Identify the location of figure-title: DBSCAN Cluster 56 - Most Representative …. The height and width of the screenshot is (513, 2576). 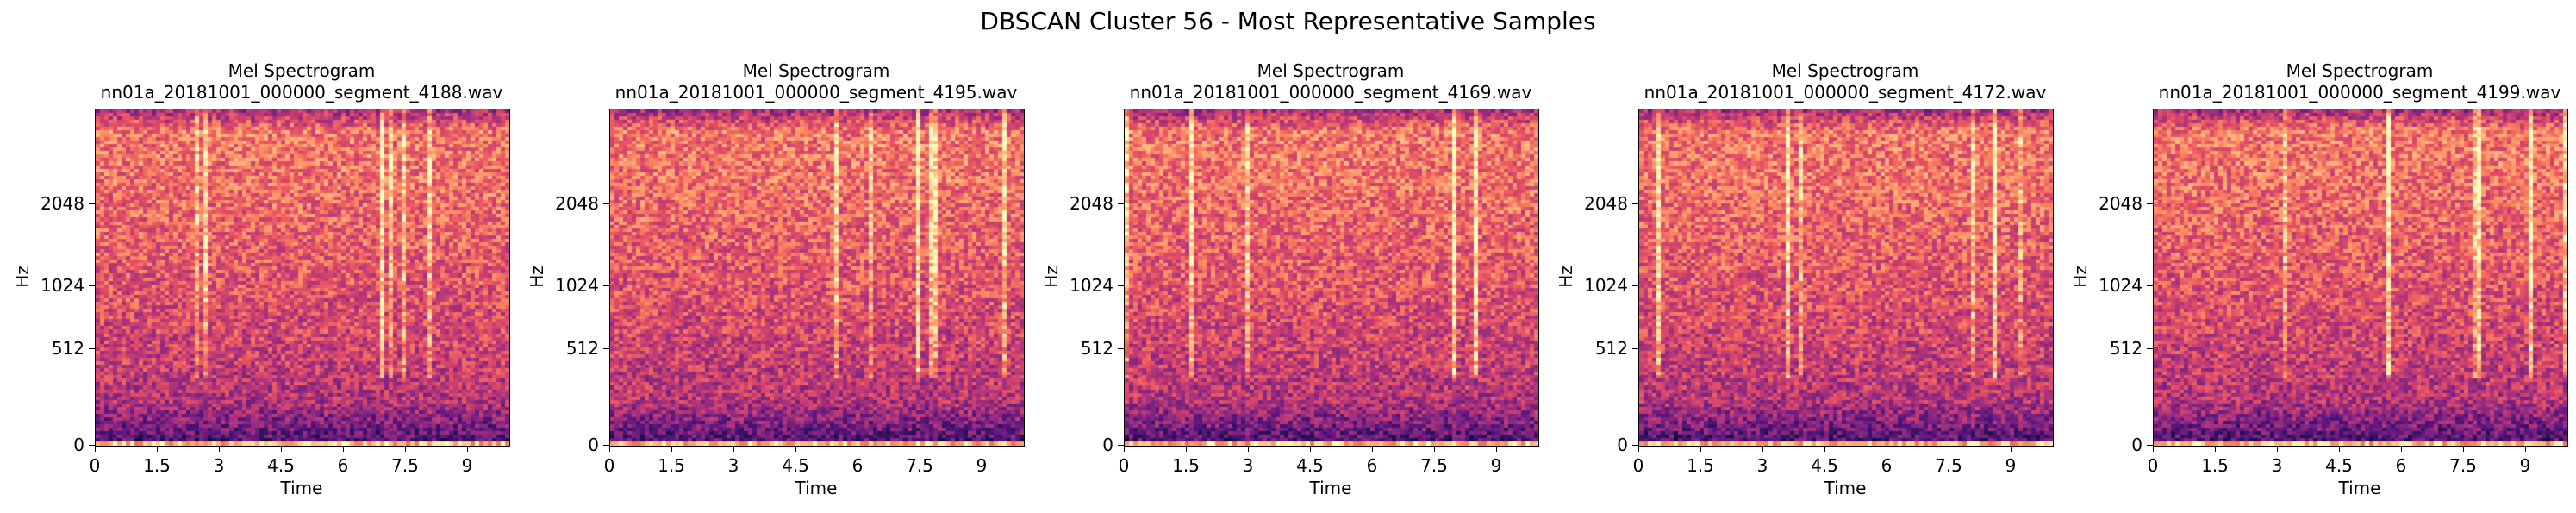
(1288, 21).